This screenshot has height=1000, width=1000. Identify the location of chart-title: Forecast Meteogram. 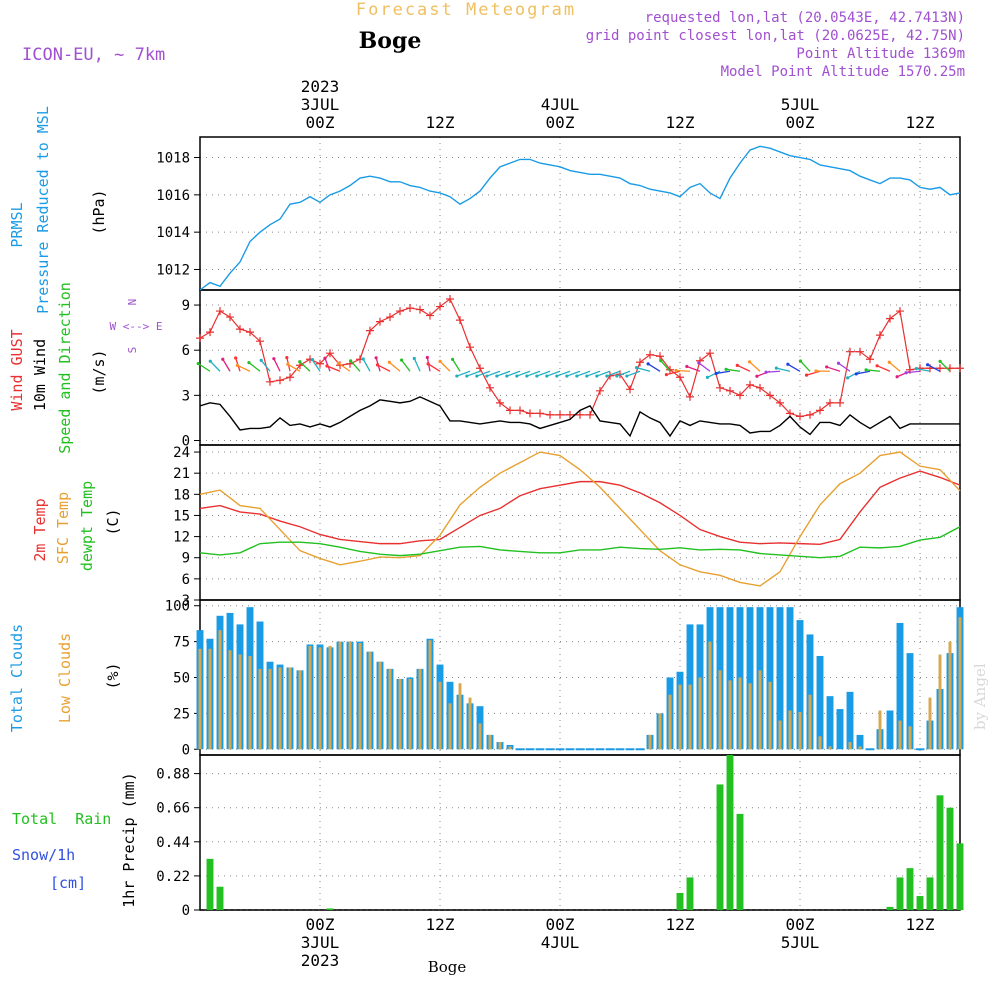
(466, 10).